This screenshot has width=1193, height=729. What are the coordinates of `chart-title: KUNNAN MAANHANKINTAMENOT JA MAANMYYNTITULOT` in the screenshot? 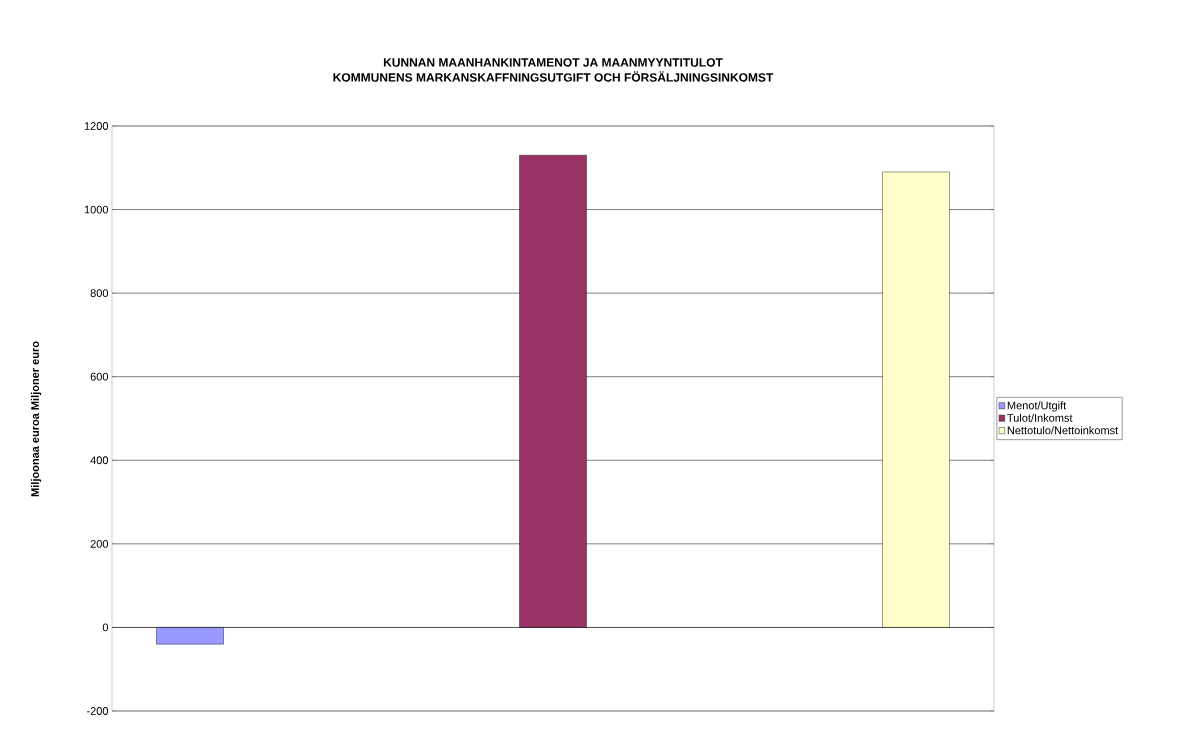 It's located at (553, 62).